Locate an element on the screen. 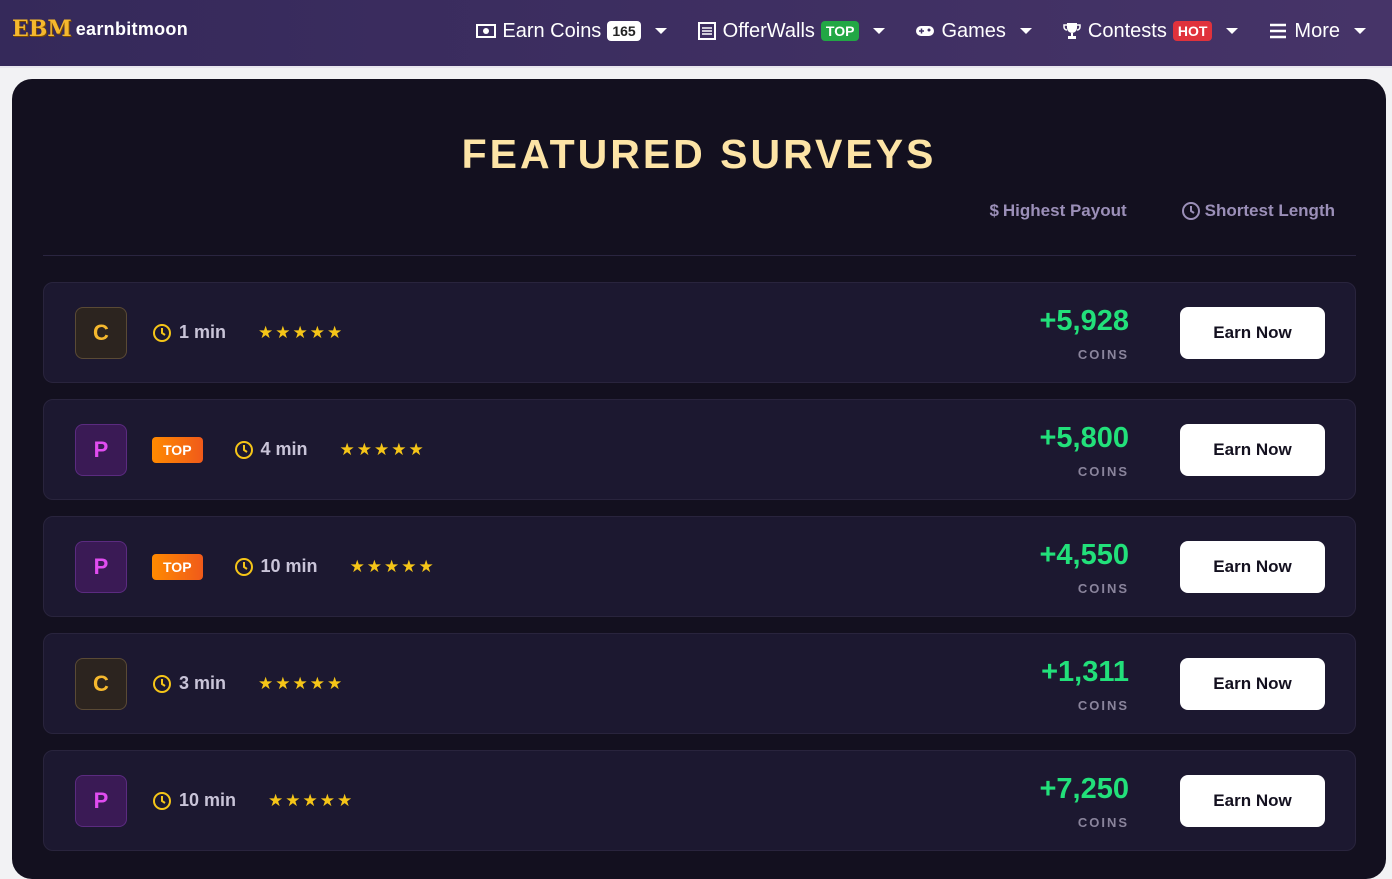  payout-amount: +4,550 is located at coordinates (1084, 555).